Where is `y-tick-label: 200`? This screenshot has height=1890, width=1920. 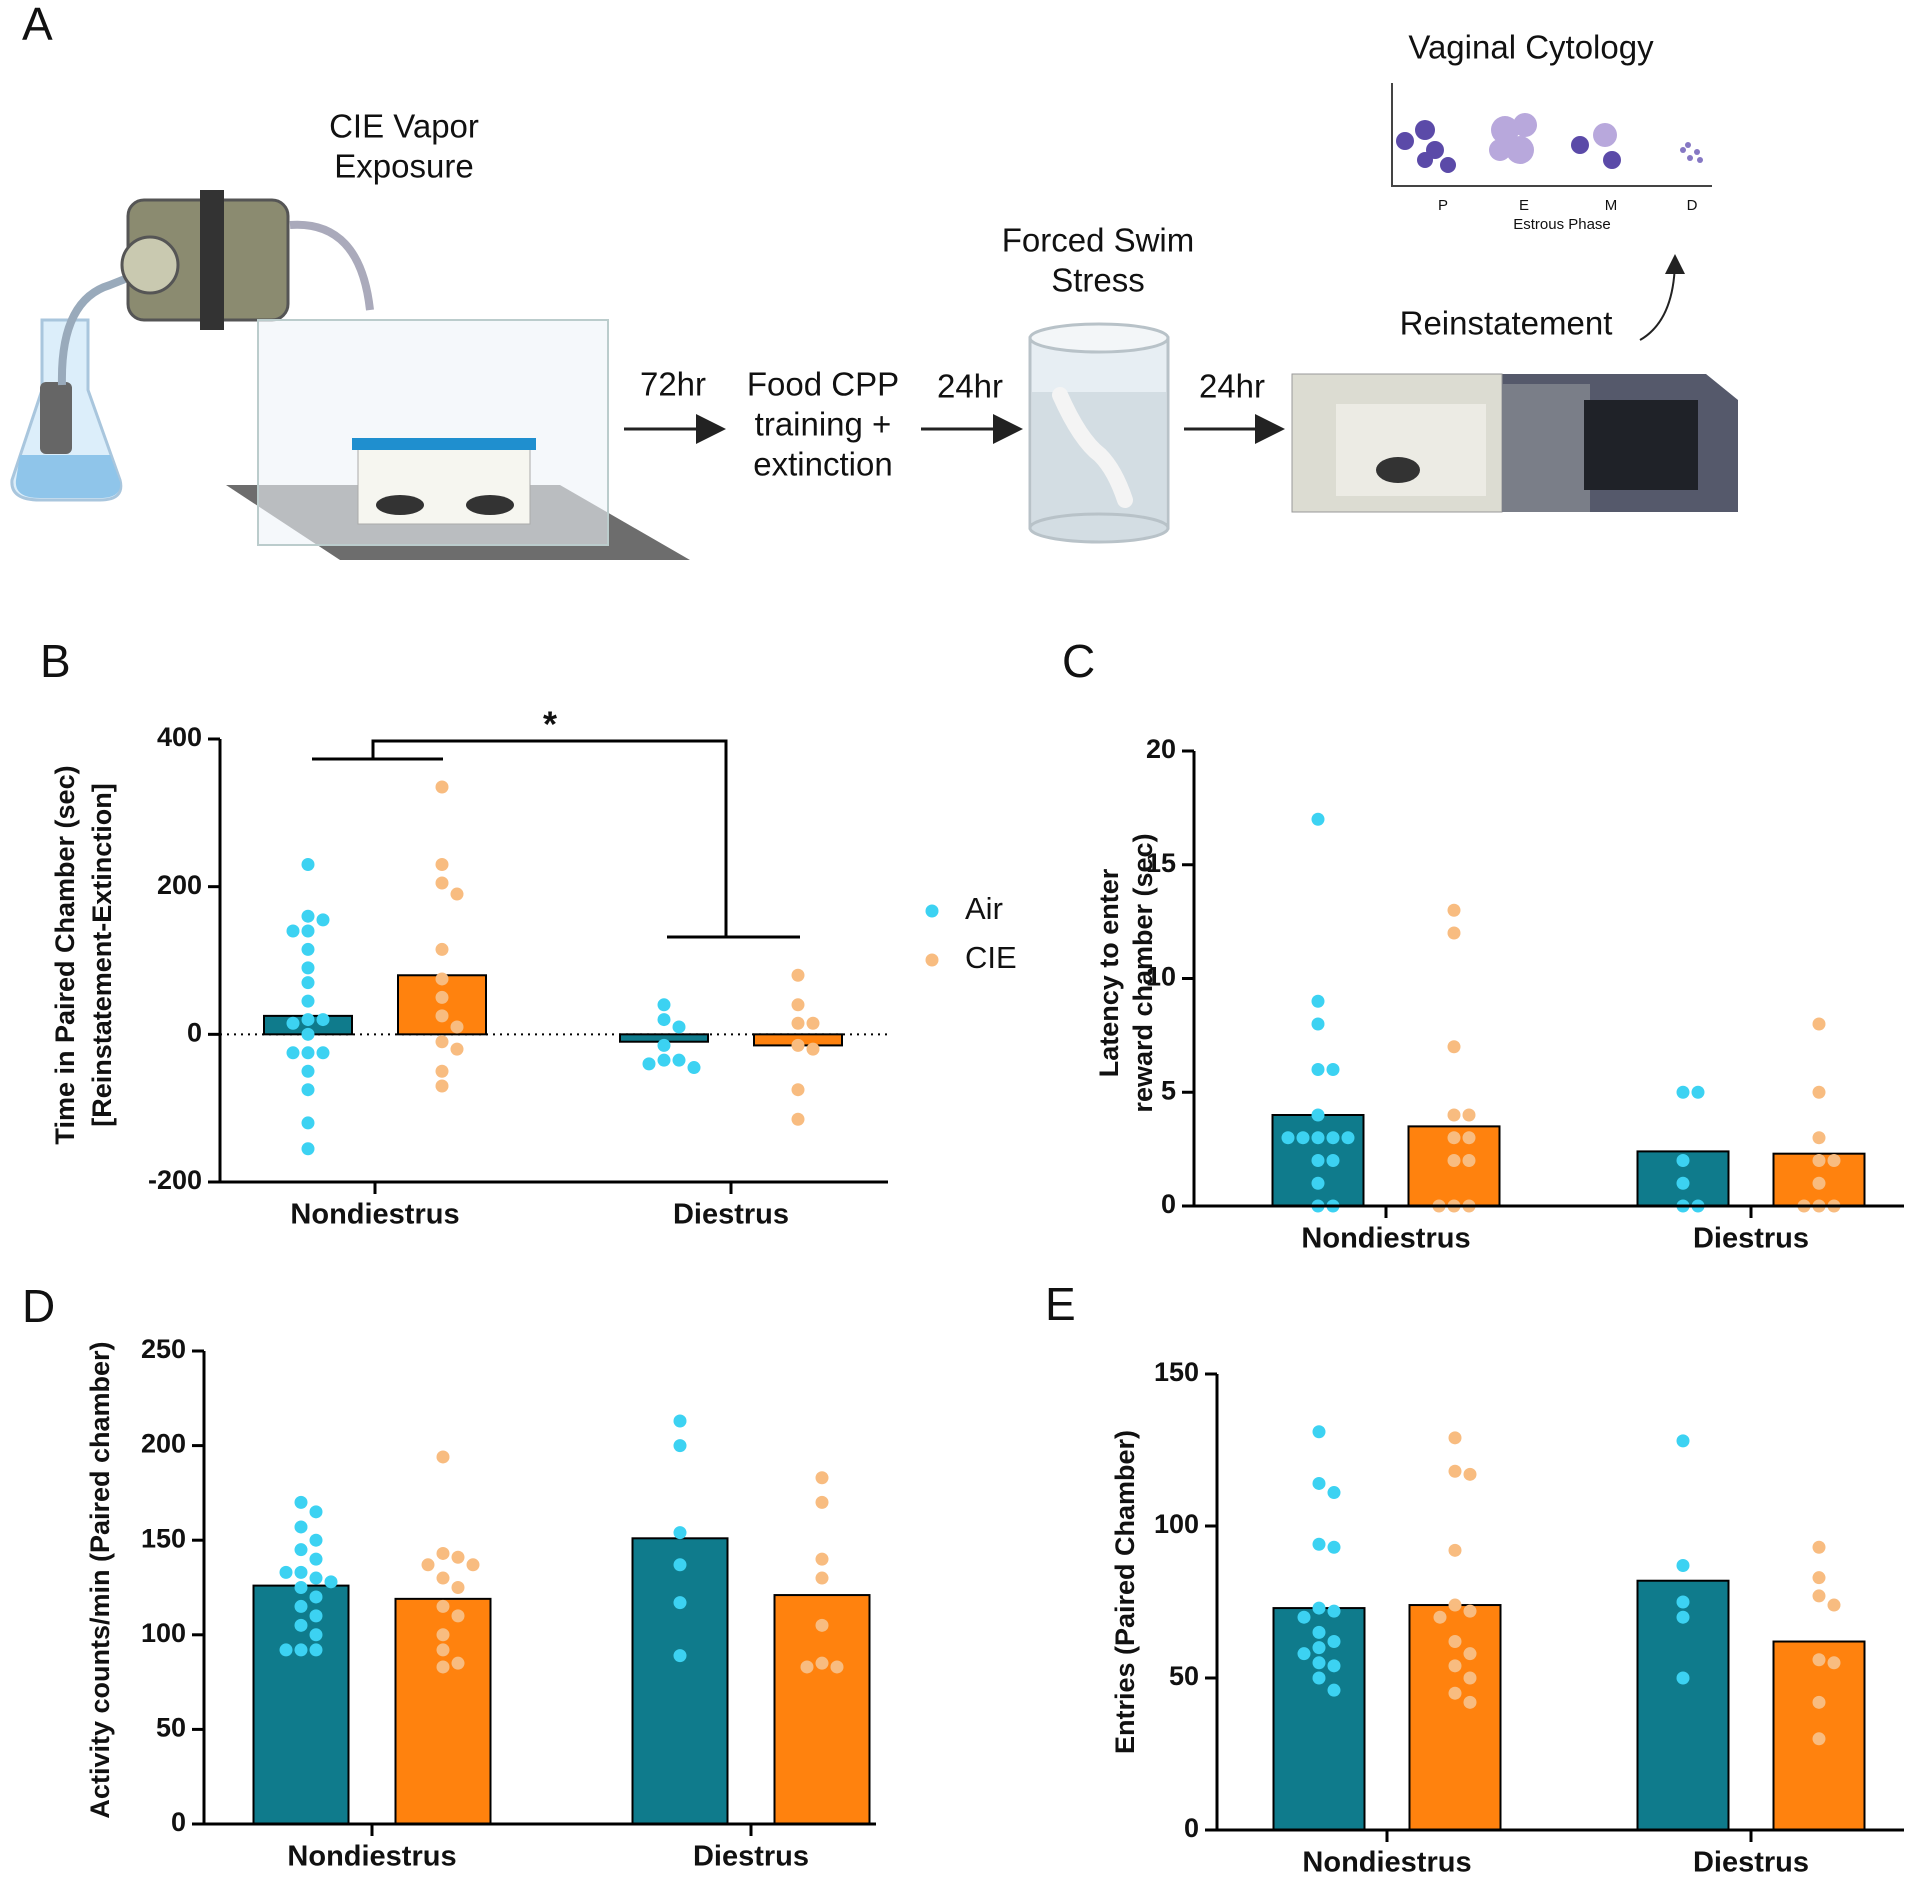
y-tick-label: 200 is located at coordinates (179, 885).